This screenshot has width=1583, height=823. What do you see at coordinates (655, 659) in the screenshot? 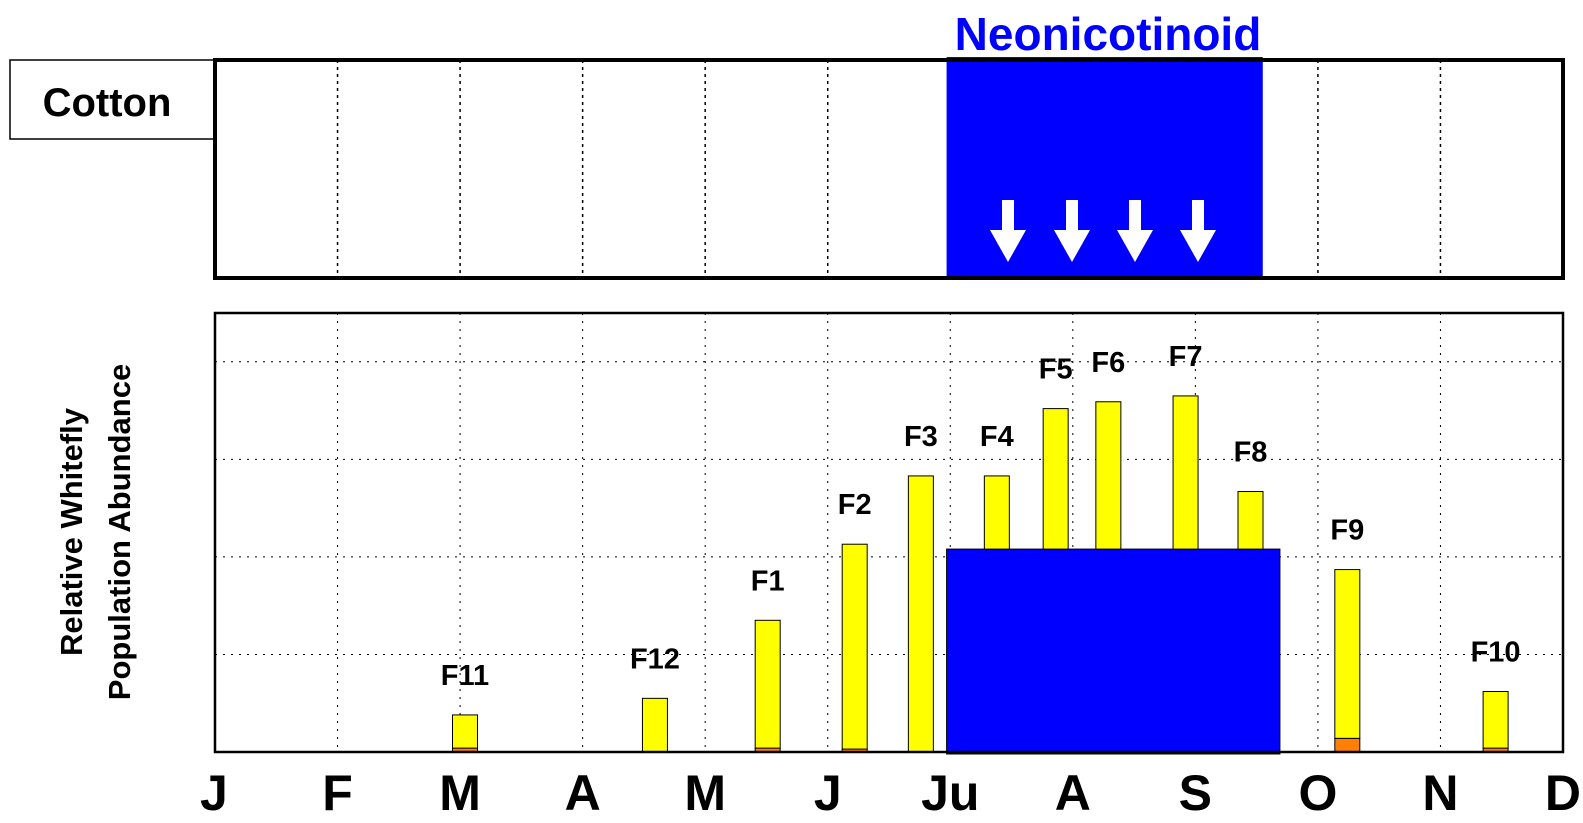
I see `bar-label: F12` at bounding box center [655, 659].